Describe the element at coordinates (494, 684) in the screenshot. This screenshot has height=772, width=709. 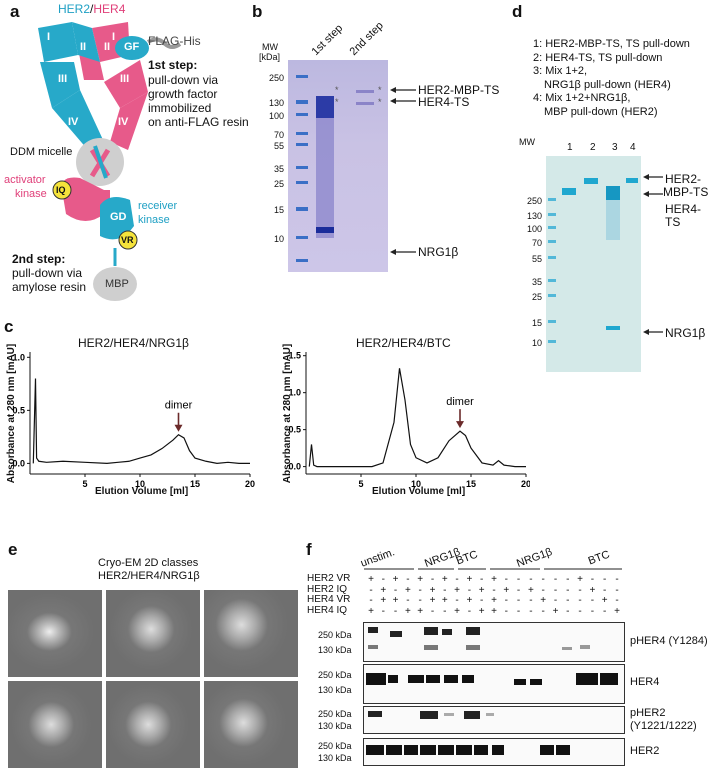
I see `blot-her4` at that location.